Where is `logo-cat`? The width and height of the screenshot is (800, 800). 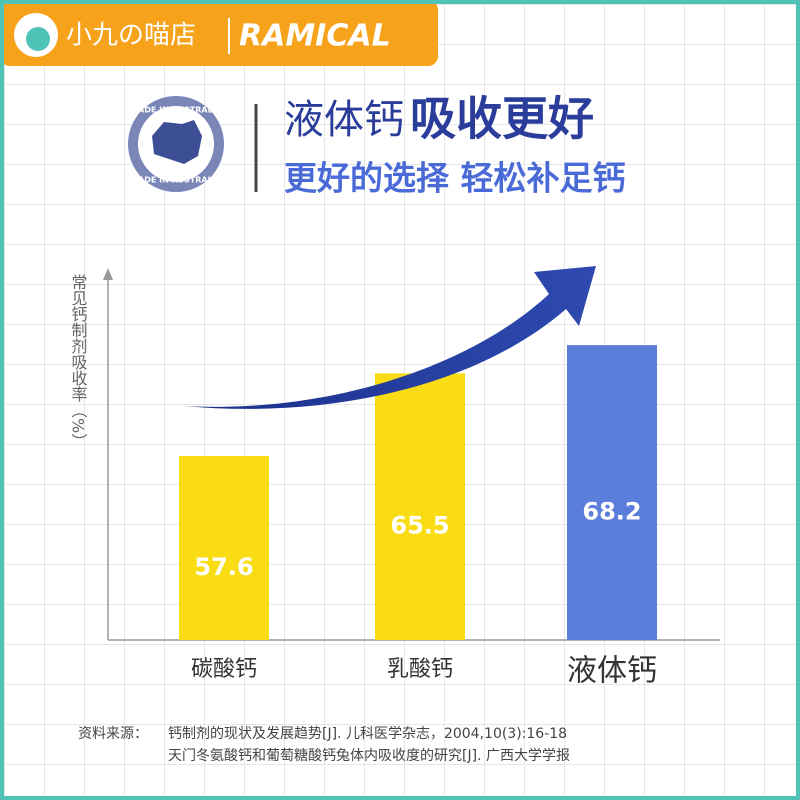 logo-cat is located at coordinates (38, 39).